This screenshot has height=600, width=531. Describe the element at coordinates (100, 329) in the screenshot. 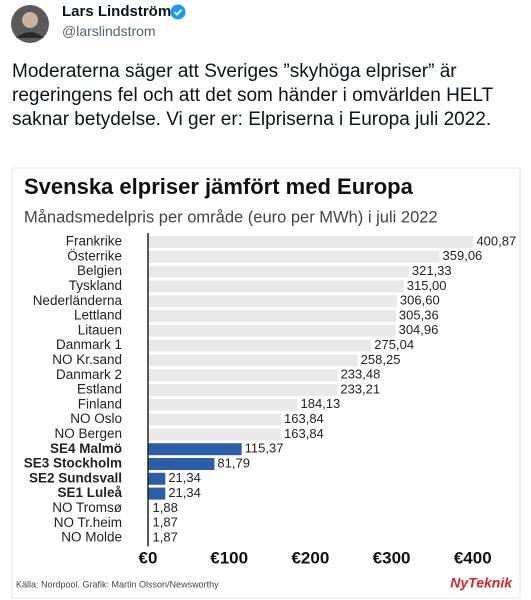

I see `category-label: Litauen` at that location.